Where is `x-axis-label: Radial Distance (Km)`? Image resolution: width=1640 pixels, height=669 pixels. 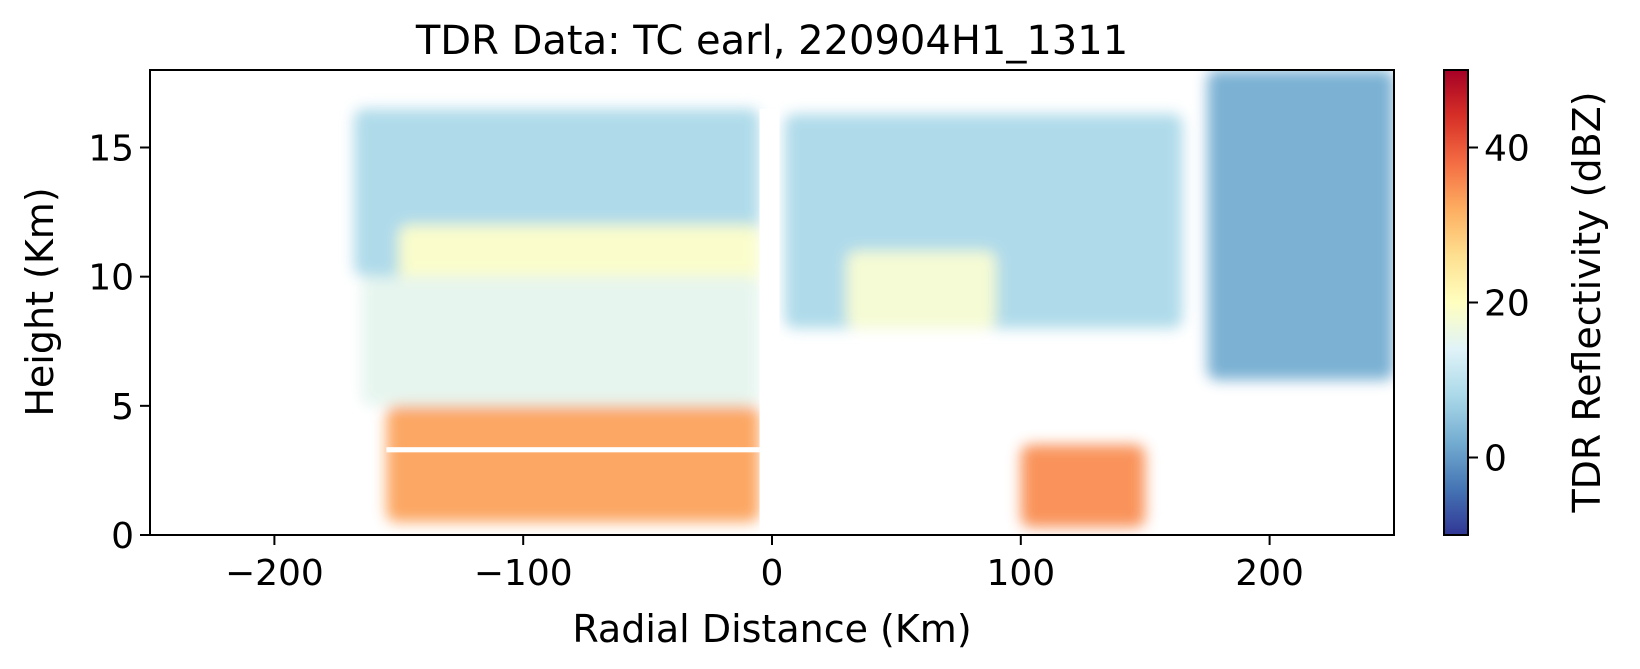
x-axis-label: Radial Distance (Km) is located at coordinates (771, 629).